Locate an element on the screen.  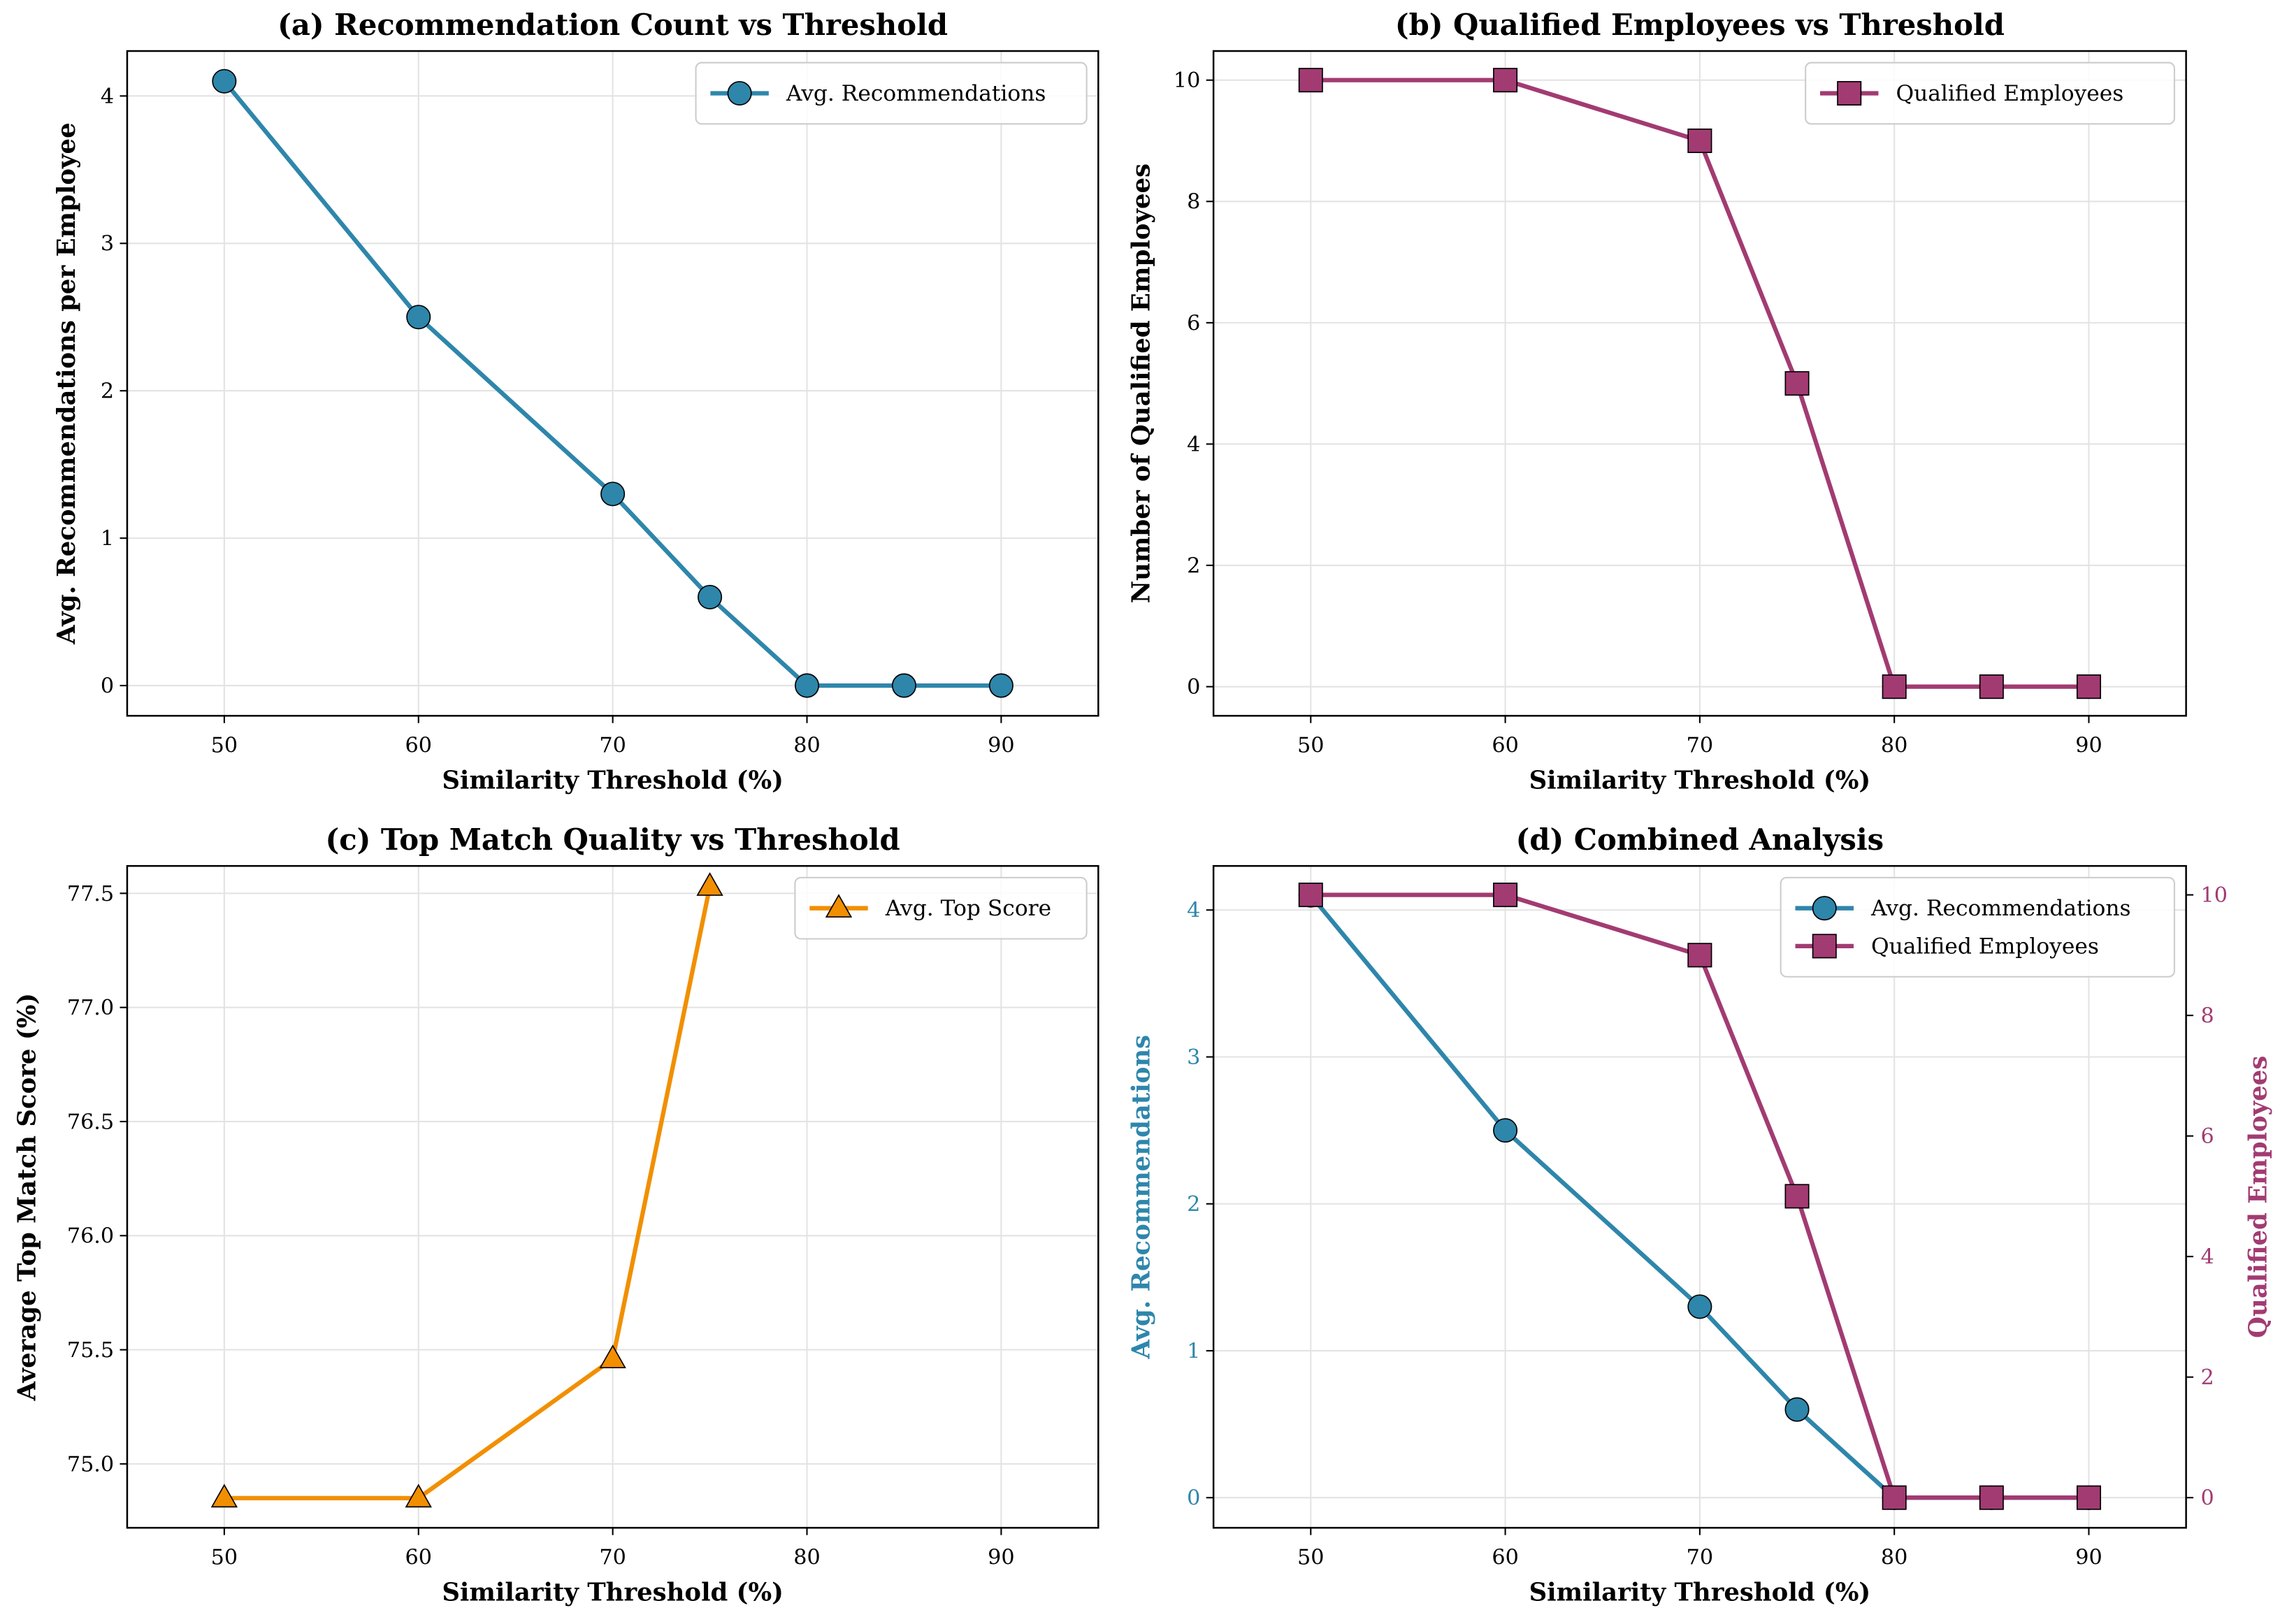
legend: Avg. Recommendations Qualified Employees is located at coordinates (1977, 927).